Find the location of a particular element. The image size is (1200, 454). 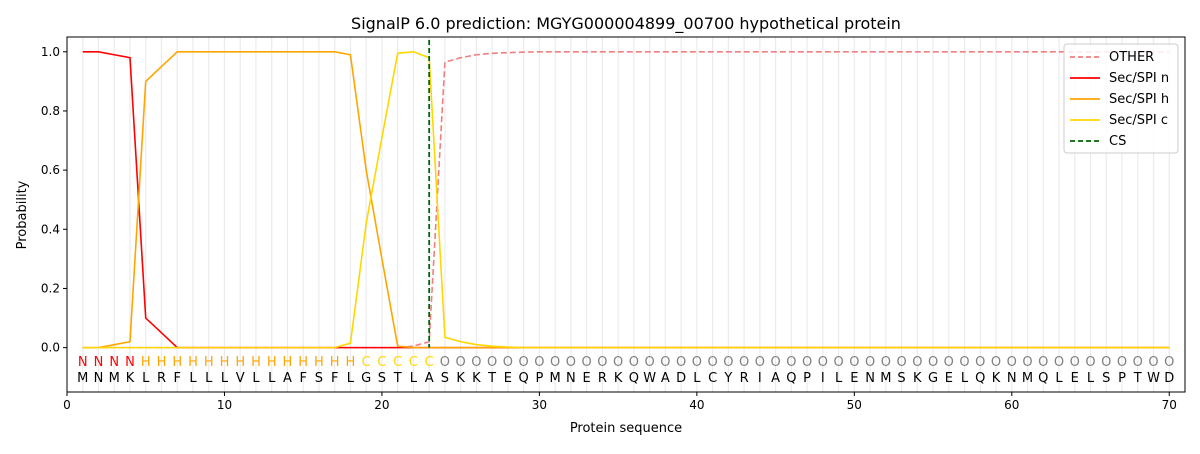

legend: OTHER Sec/SPI n Sec/SPI h Sec/SPI c CS is located at coordinates (1121, 98).